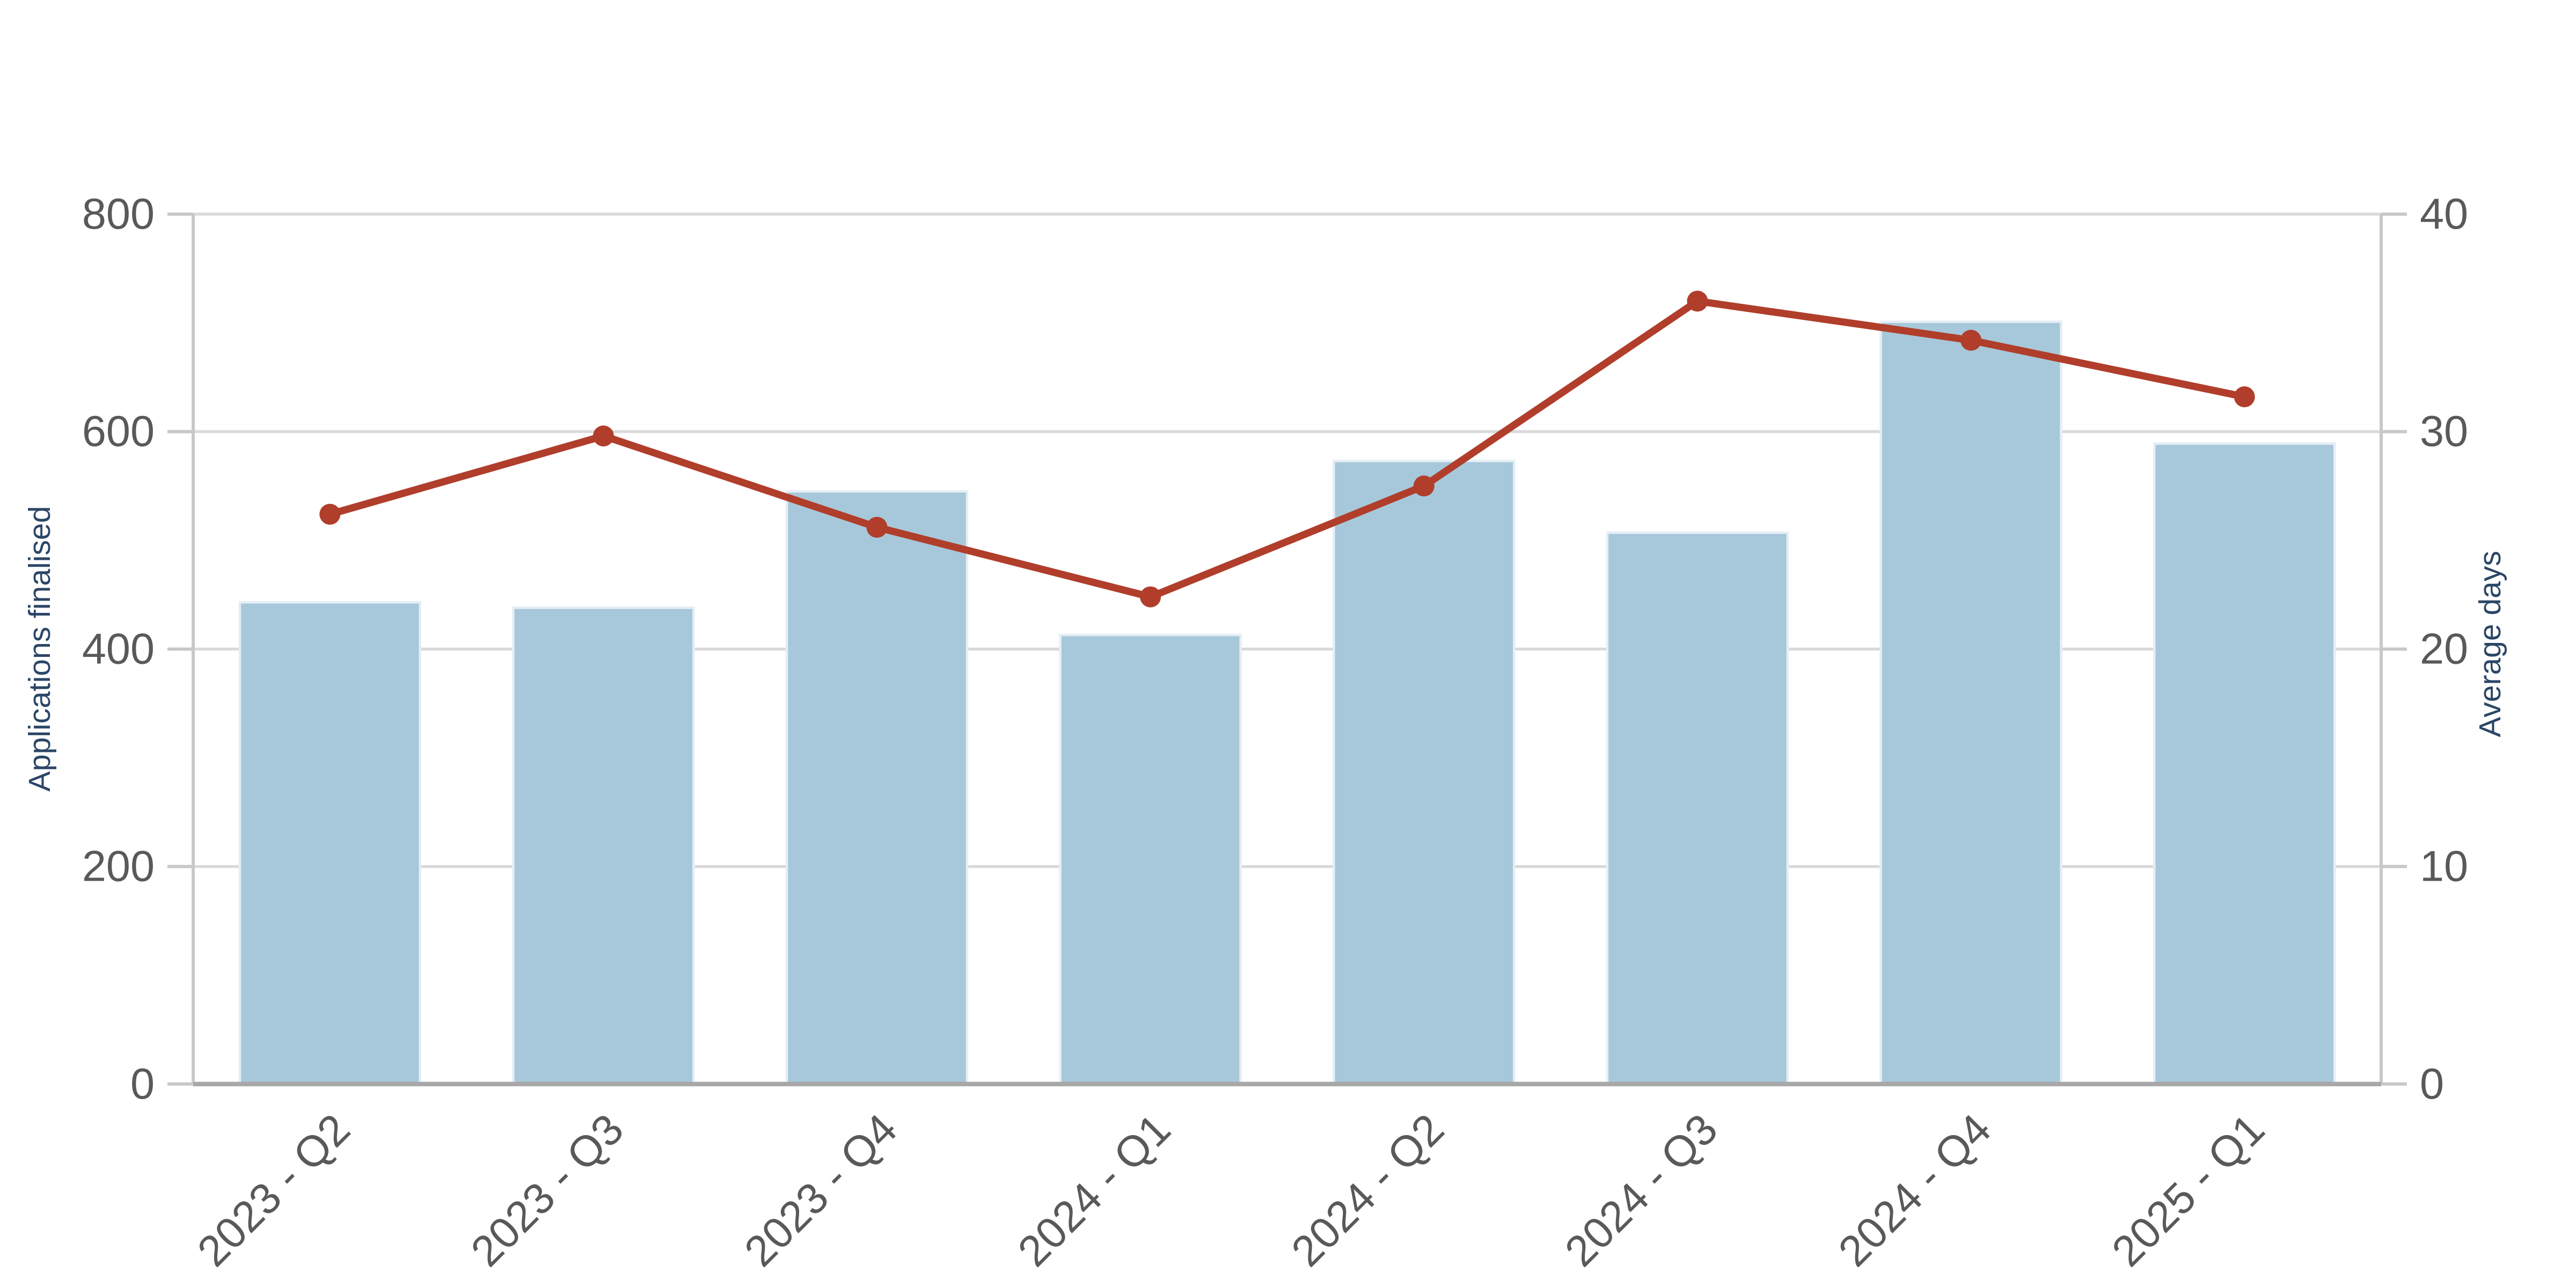 The height and width of the screenshot is (1288, 2576). What do you see at coordinates (118, 214) in the screenshot?
I see `left-axis-tick-label-800: 800` at bounding box center [118, 214].